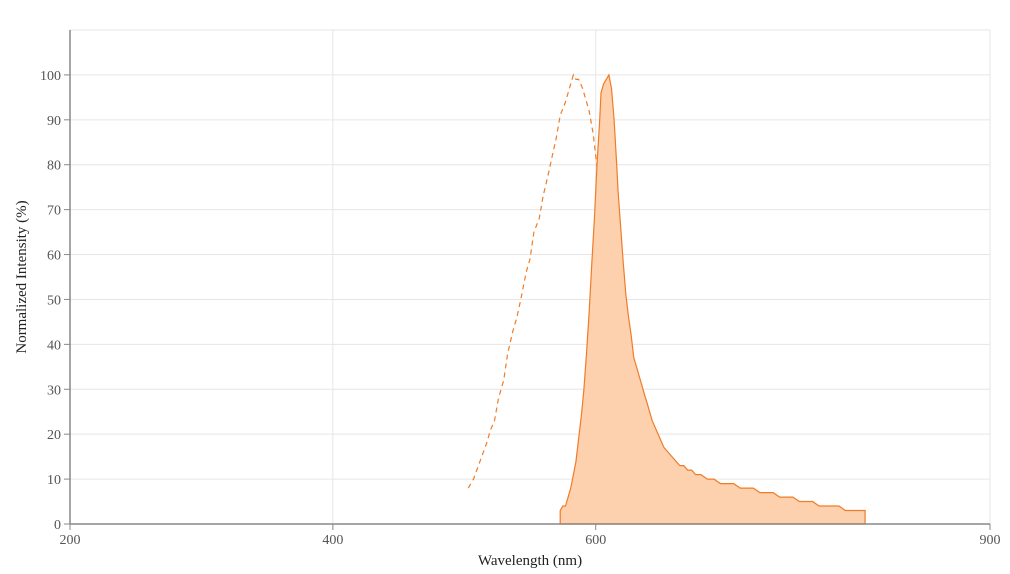  What do you see at coordinates (54, 480) in the screenshot?
I see `y-tick-label: 10` at bounding box center [54, 480].